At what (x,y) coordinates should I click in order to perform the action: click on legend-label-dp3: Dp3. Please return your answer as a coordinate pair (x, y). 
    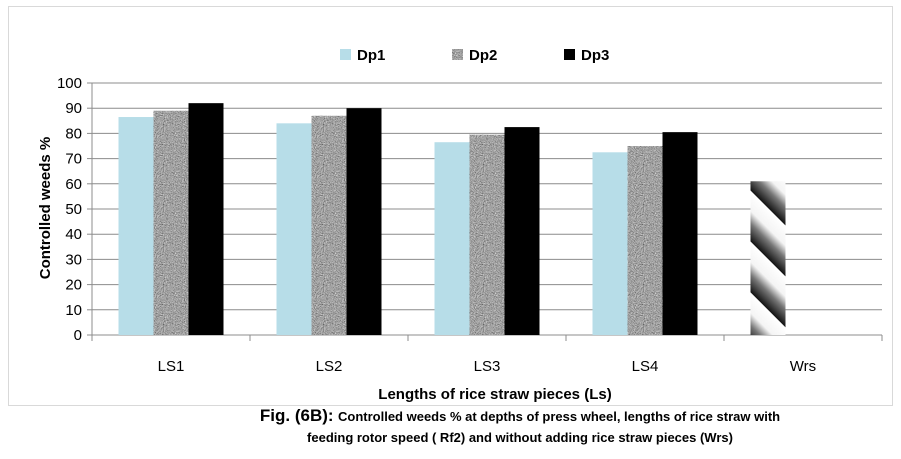
    Looking at the image, I should click on (595, 55).